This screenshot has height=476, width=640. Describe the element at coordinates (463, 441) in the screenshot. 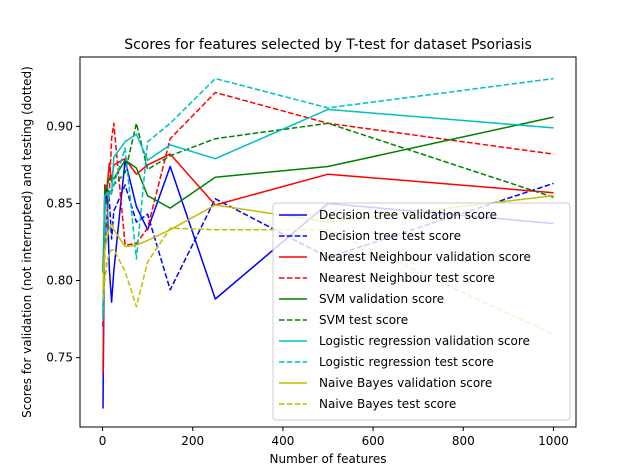

I see `x-tick-label: 800` at that location.